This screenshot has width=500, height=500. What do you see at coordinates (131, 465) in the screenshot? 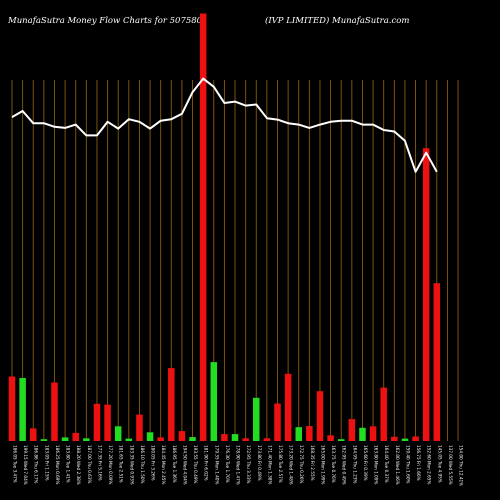
I see `x-tick-label: 183.35 Wed 0.93%` at bounding box center [131, 465].